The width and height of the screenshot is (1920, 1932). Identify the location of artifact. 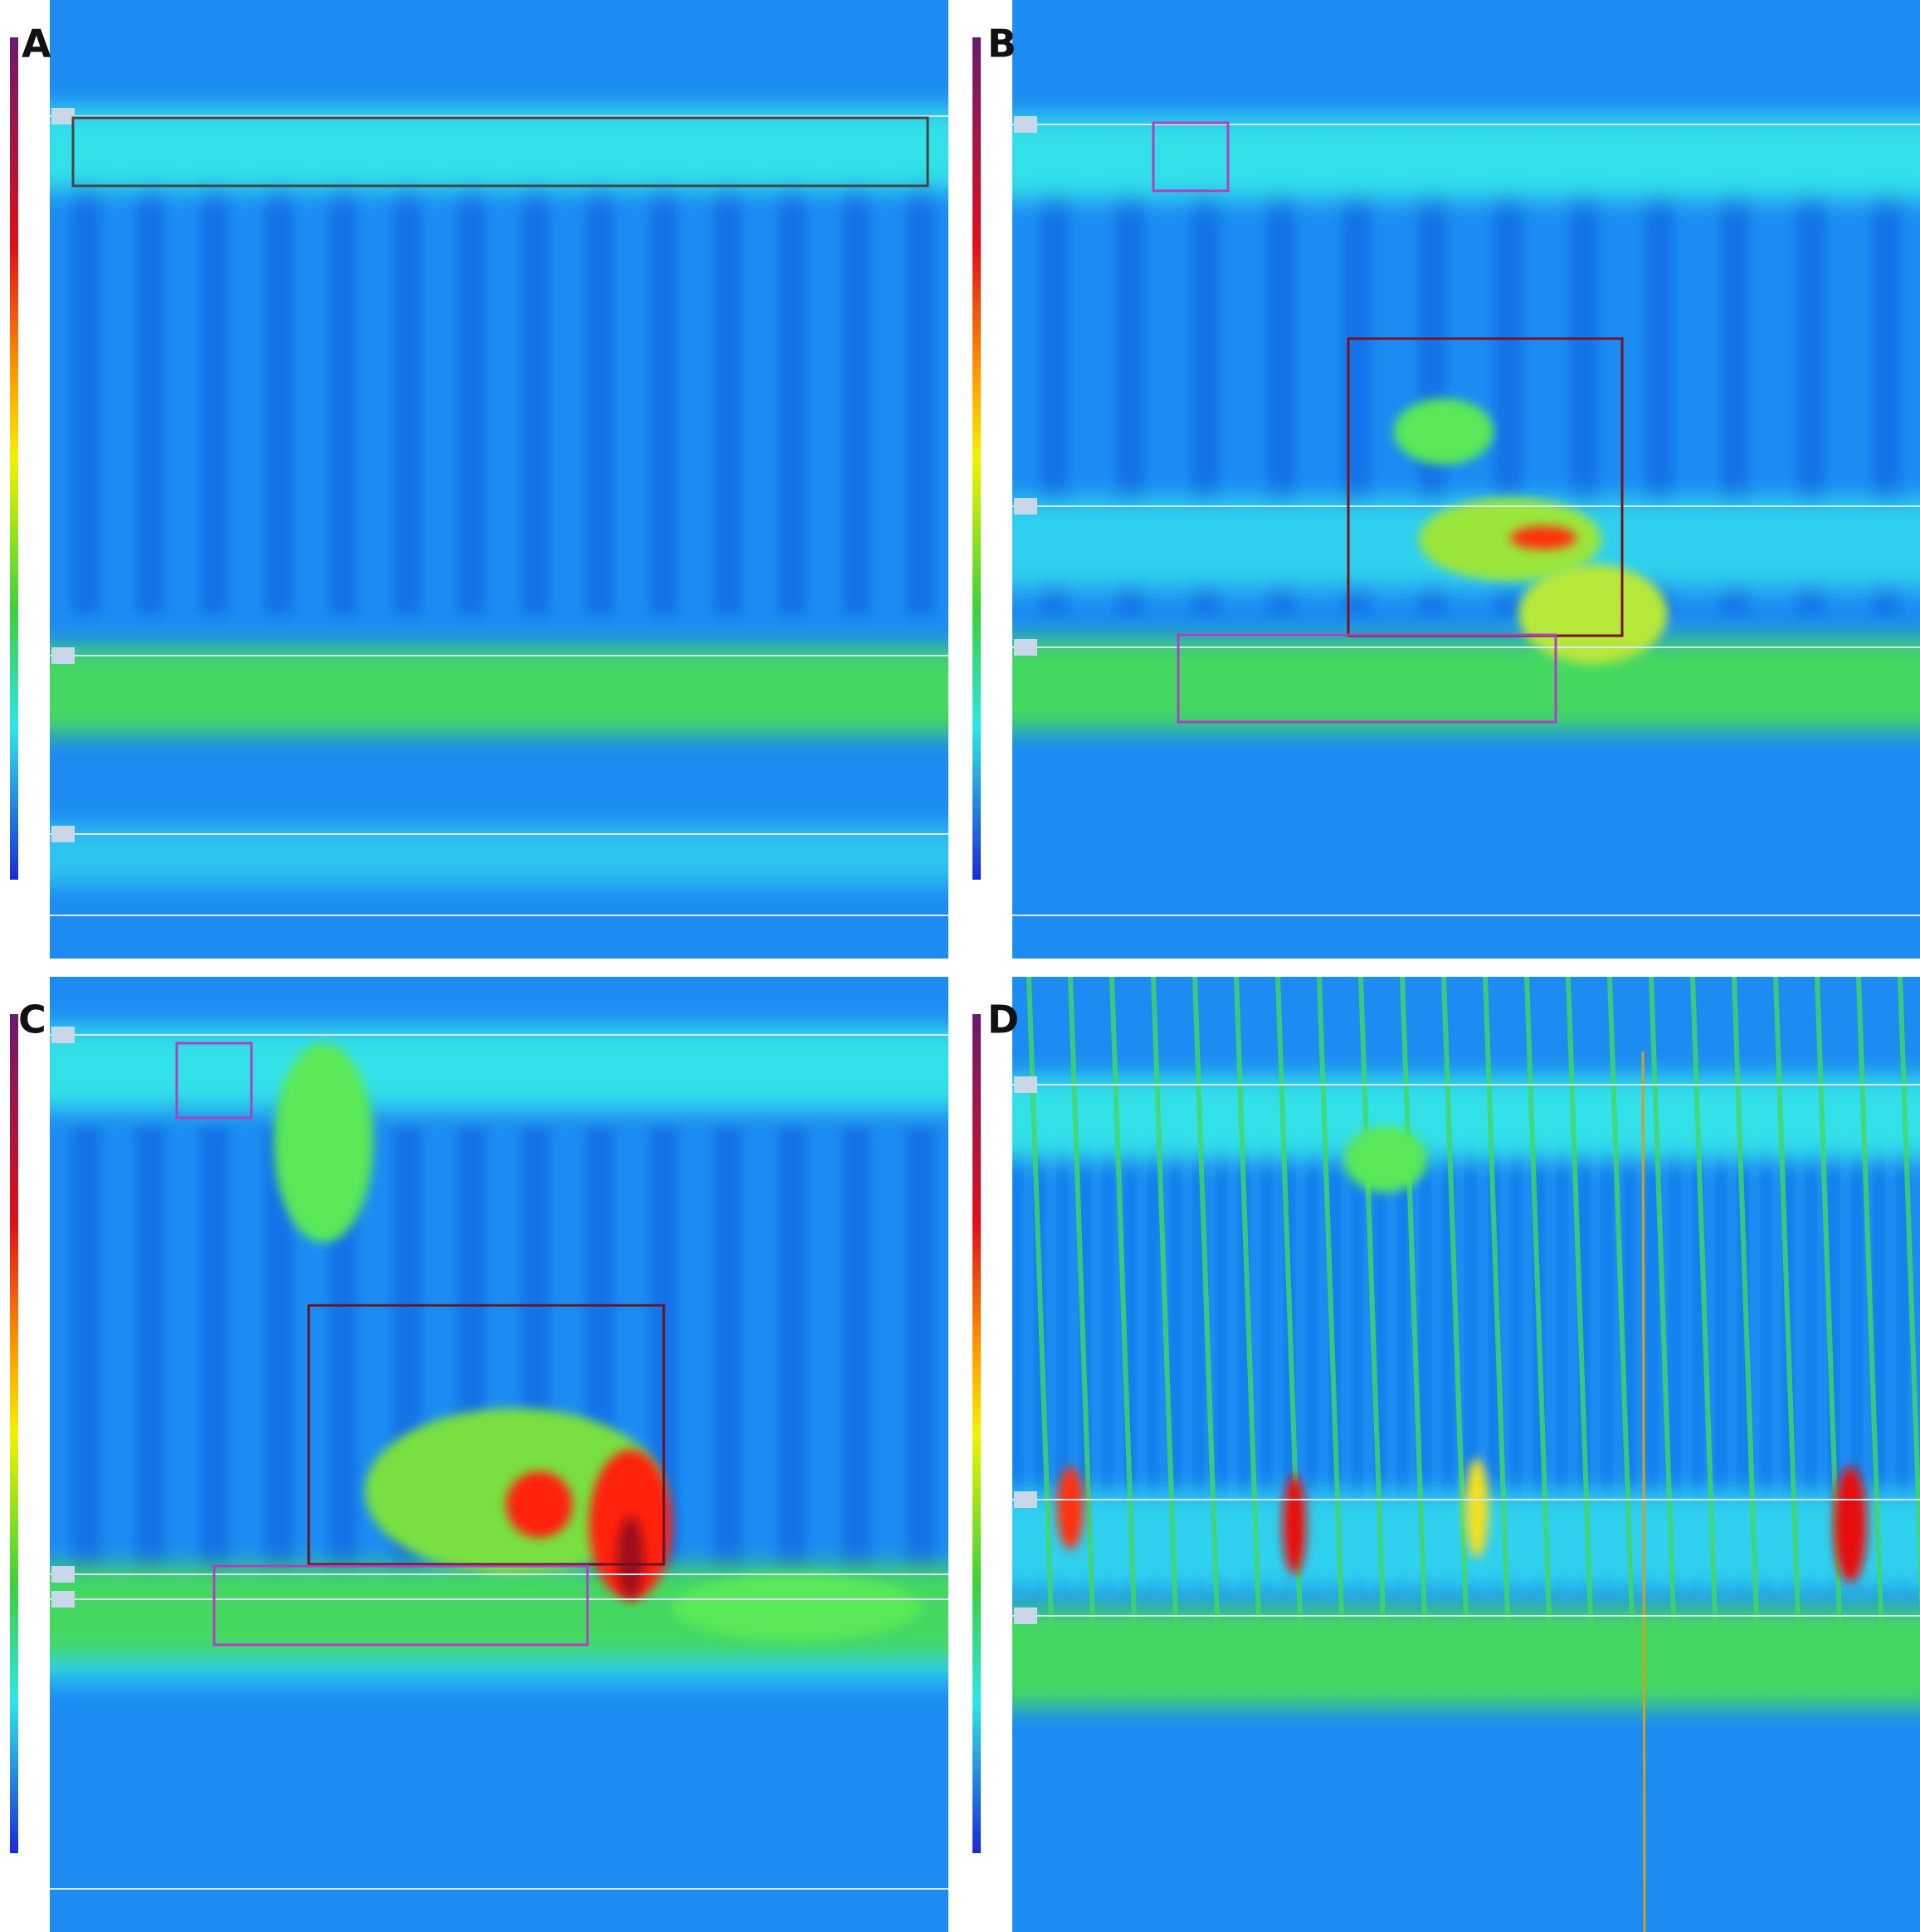
(1644, 1491).